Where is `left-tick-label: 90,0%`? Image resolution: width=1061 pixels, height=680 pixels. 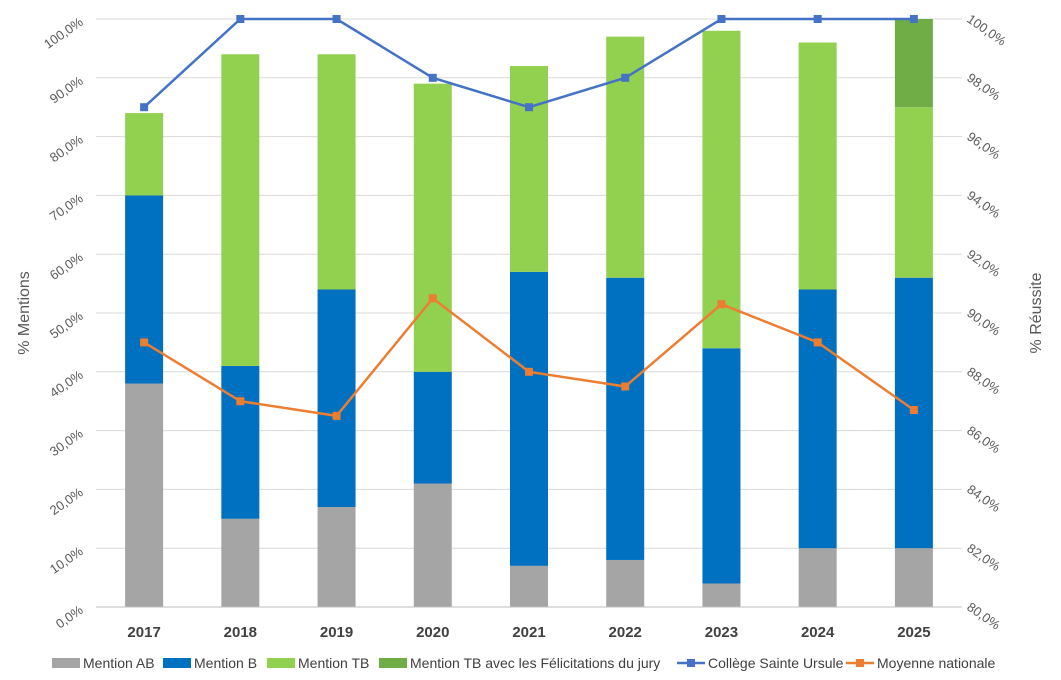 left-tick-label: 90,0% is located at coordinates (66, 90).